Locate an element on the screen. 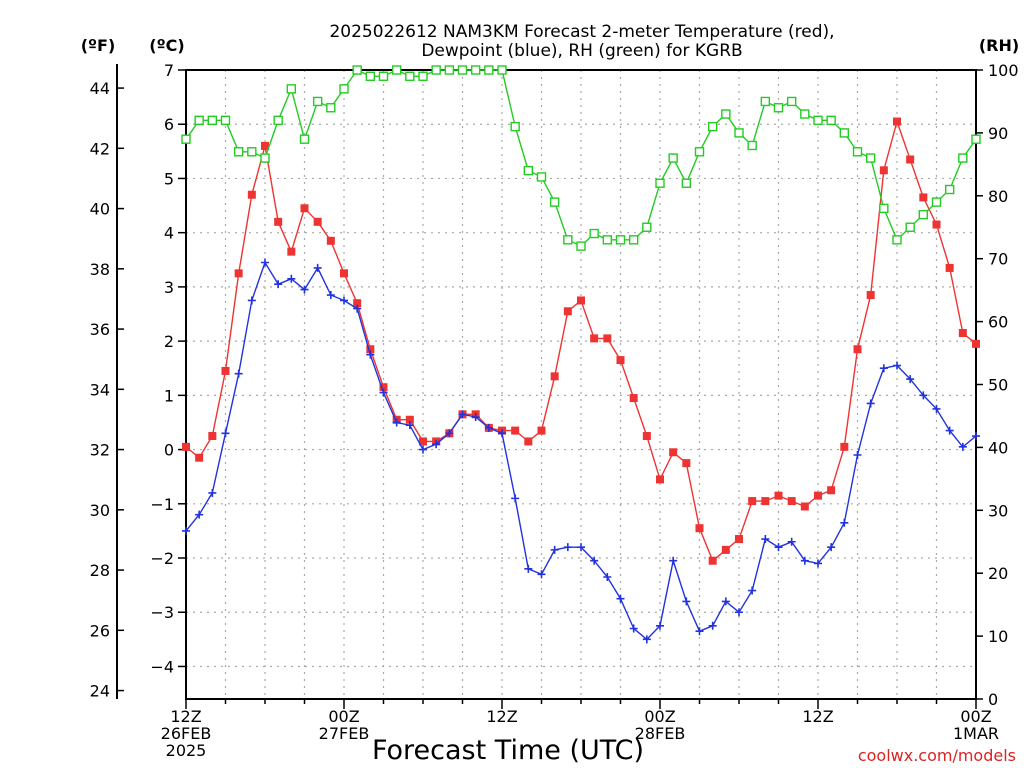 The image size is (1024, 768). celsius-tick-label: 3 is located at coordinates (169, 287).